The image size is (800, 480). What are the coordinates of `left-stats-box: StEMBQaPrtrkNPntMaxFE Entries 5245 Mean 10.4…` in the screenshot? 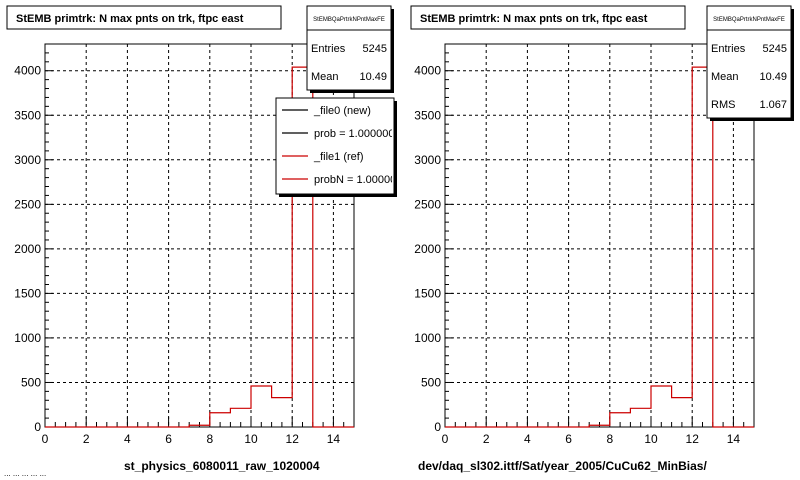 It's located at (350, 49).